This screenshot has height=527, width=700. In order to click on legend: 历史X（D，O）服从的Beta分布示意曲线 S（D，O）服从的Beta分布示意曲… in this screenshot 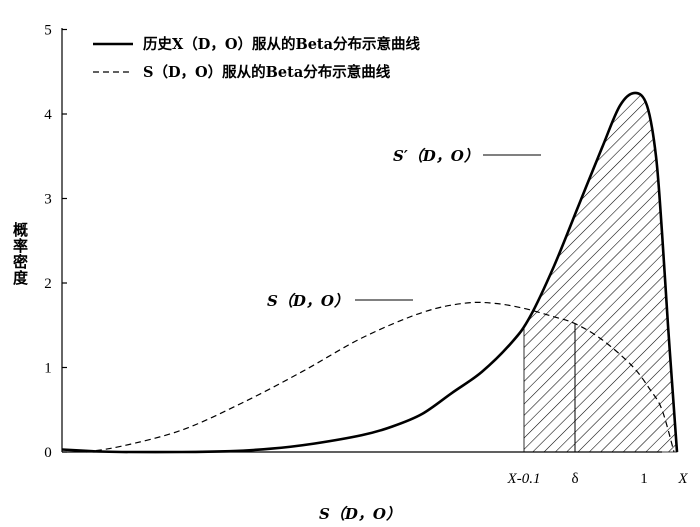, I will do `click(257, 58)`.